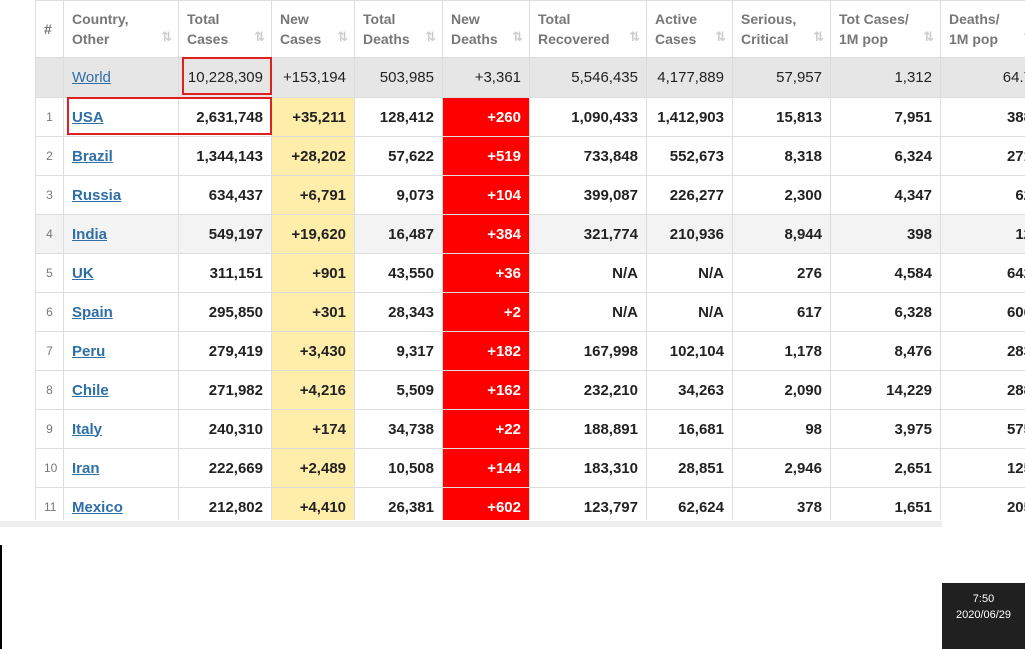 The height and width of the screenshot is (649, 1025). Describe the element at coordinates (486, 234) in the screenshot. I see `value-cell: +384` at that location.